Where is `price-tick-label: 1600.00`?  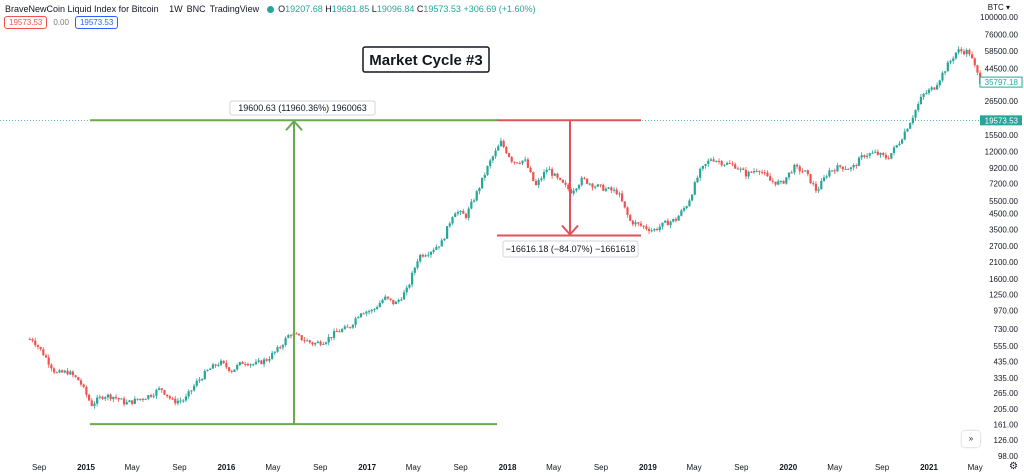 price-tick-label: 1600.00 is located at coordinates (1003, 279).